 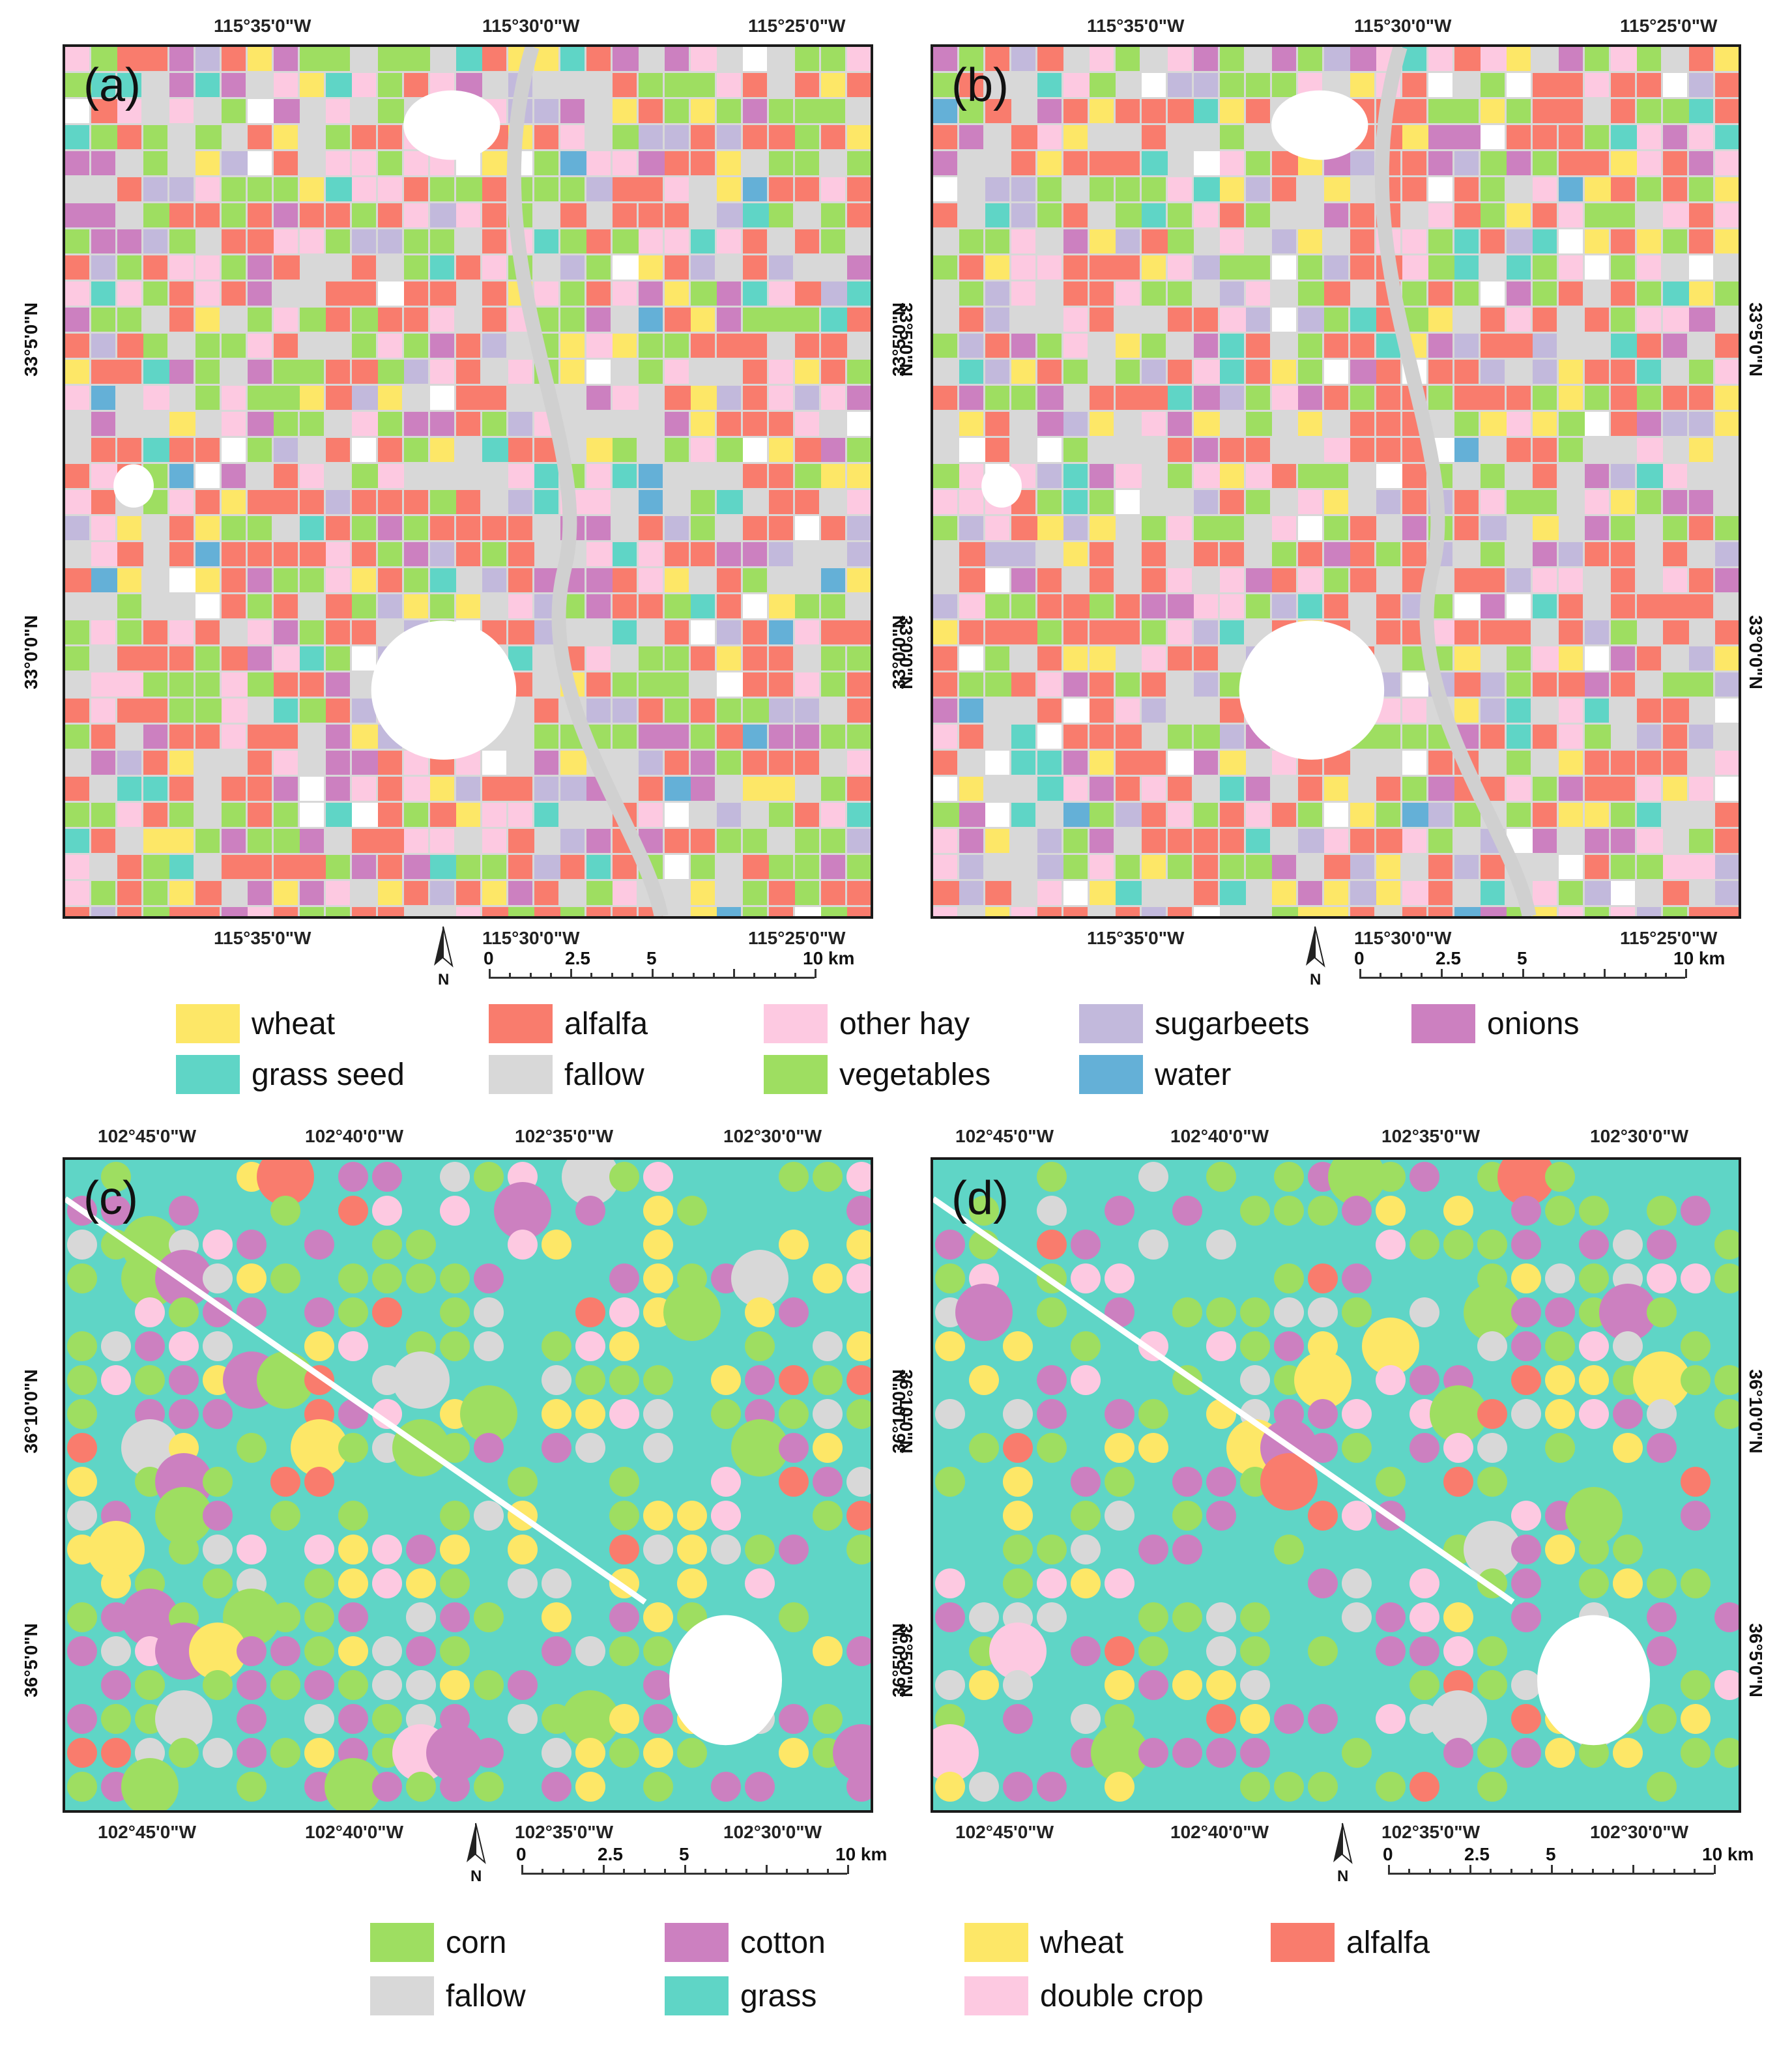 I want to click on panel-label-b: (b), so click(x=980, y=85).